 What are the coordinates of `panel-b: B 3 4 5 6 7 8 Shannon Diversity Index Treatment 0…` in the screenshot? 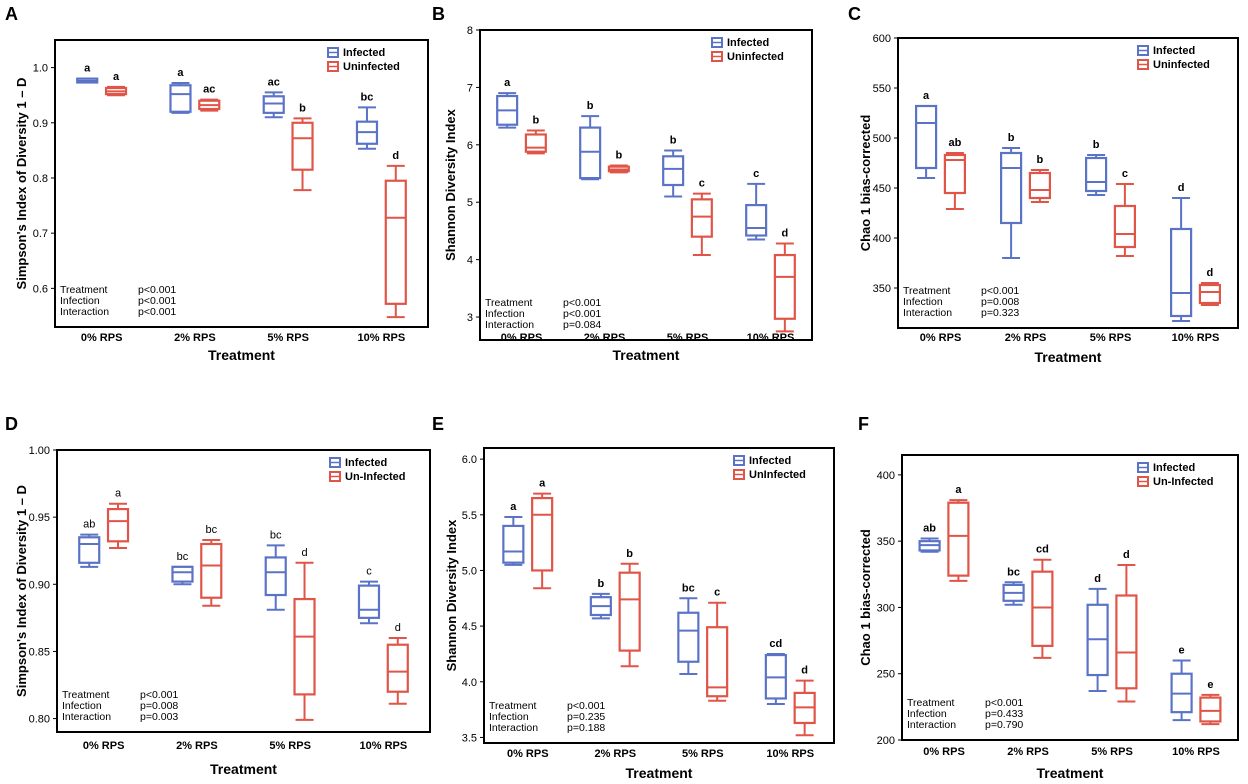 It's located at (622, 183).